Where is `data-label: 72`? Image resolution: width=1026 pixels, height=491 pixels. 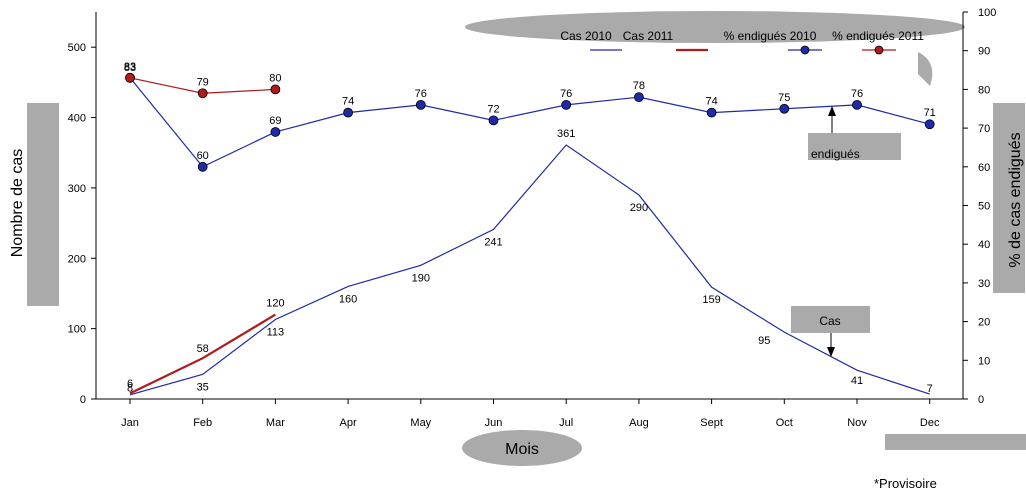
data-label: 72 is located at coordinates (493, 109).